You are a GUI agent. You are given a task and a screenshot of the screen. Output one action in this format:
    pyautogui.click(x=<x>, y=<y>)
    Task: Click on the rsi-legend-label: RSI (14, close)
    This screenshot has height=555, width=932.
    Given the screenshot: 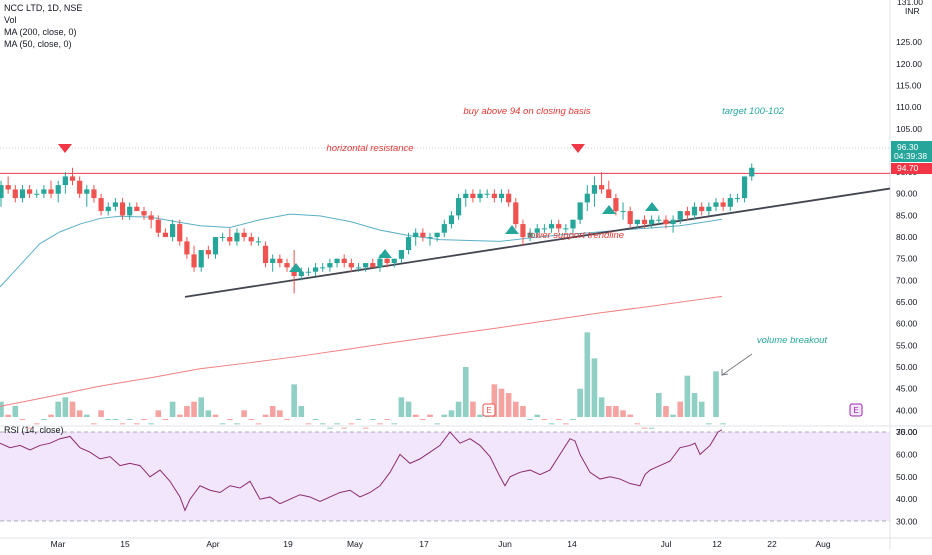 What is the action you would take?
    pyautogui.click(x=34, y=430)
    